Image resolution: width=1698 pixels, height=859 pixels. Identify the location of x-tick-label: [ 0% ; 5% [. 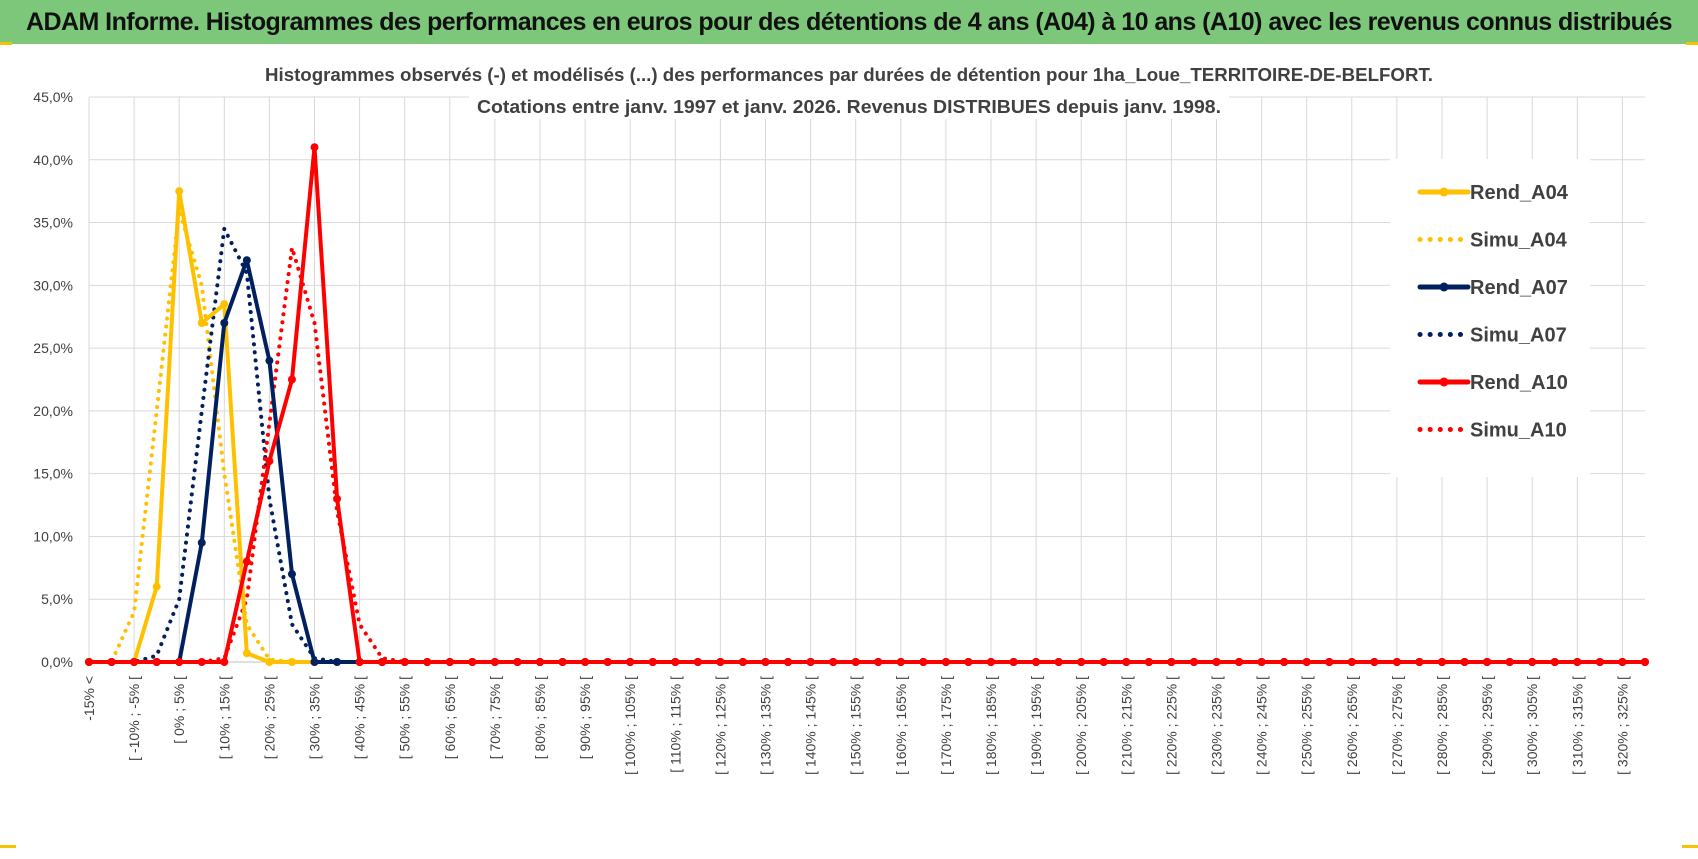
(179, 710).